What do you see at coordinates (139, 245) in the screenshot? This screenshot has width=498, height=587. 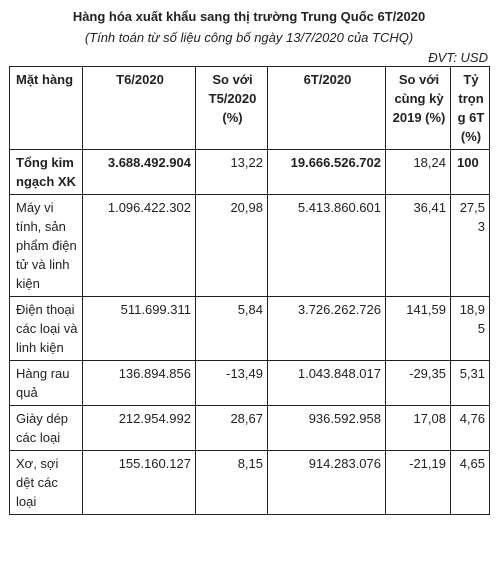 I see `cell-t6: 1.096.422.302` at bounding box center [139, 245].